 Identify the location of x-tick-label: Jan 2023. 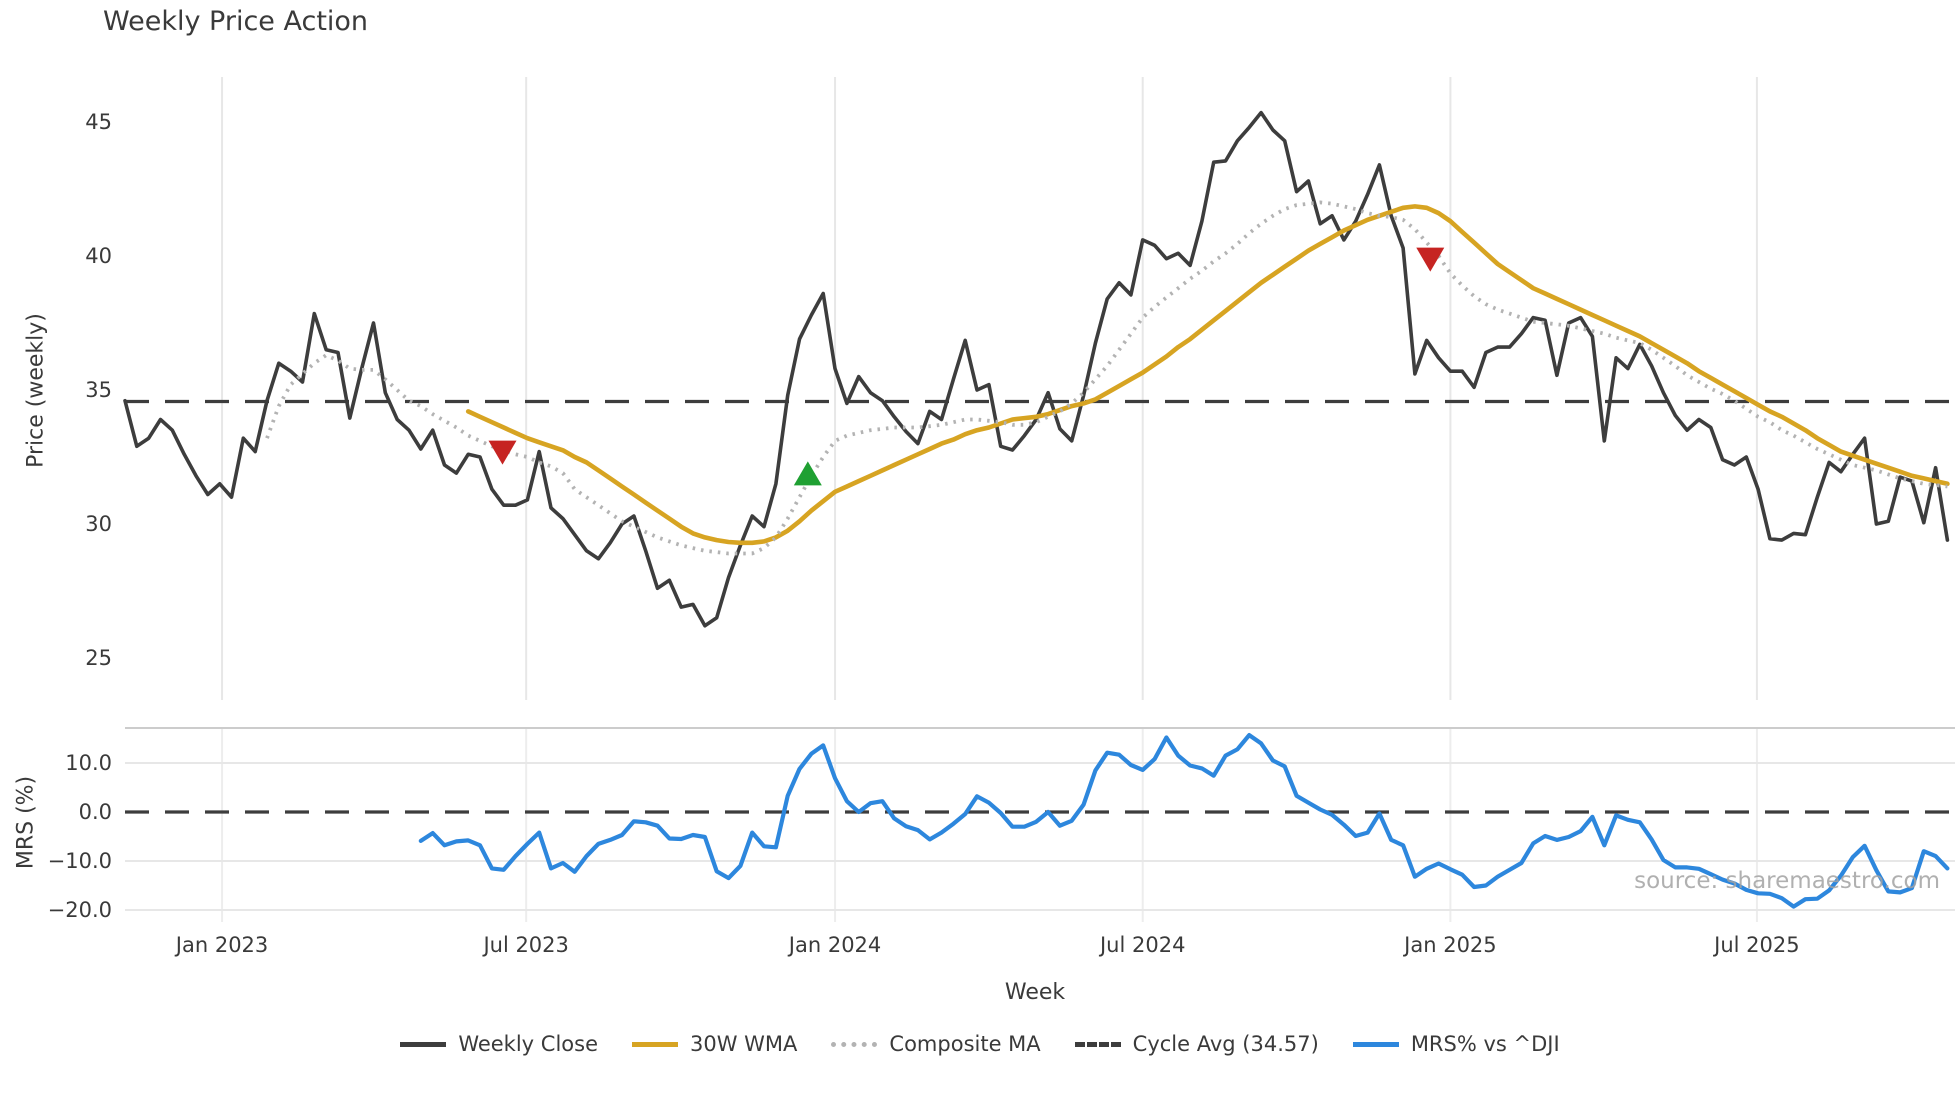
(221, 945).